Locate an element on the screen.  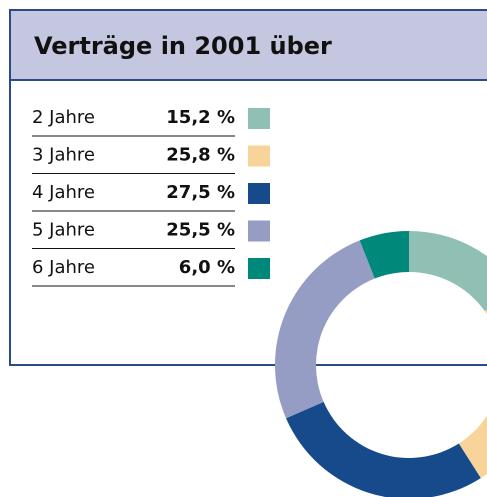
legend-label: 2 Jahre is located at coordinates (63, 117).